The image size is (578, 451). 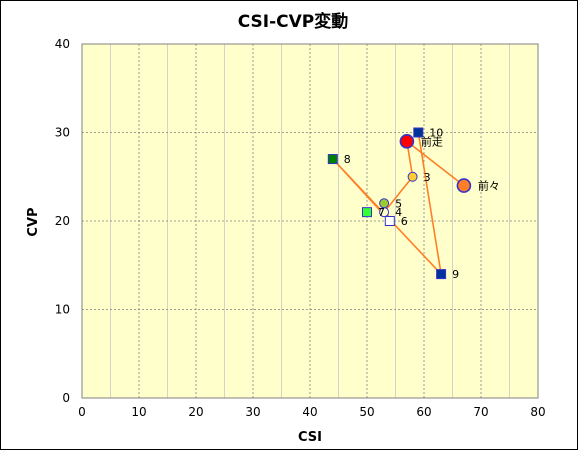 What do you see at coordinates (62, 221) in the screenshot?
I see `y-tick-label: 20` at bounding box center [62, 221].